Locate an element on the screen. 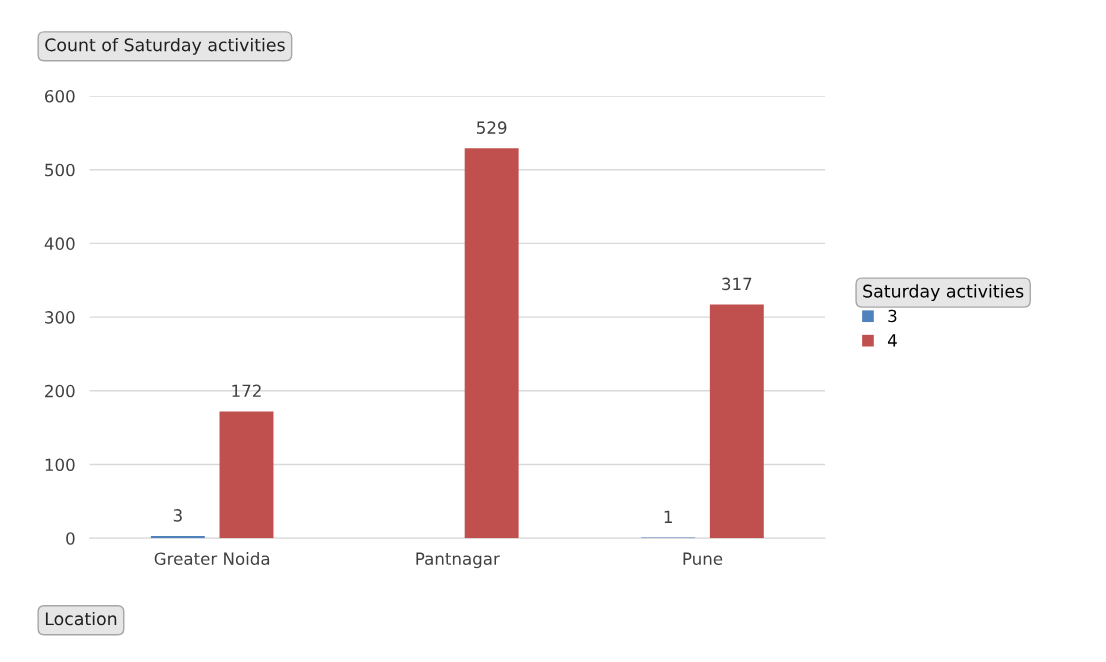 The width and height of the screenshot is (1106, 662). legend-title: Saturday activities is located at coordinates (943, 293).